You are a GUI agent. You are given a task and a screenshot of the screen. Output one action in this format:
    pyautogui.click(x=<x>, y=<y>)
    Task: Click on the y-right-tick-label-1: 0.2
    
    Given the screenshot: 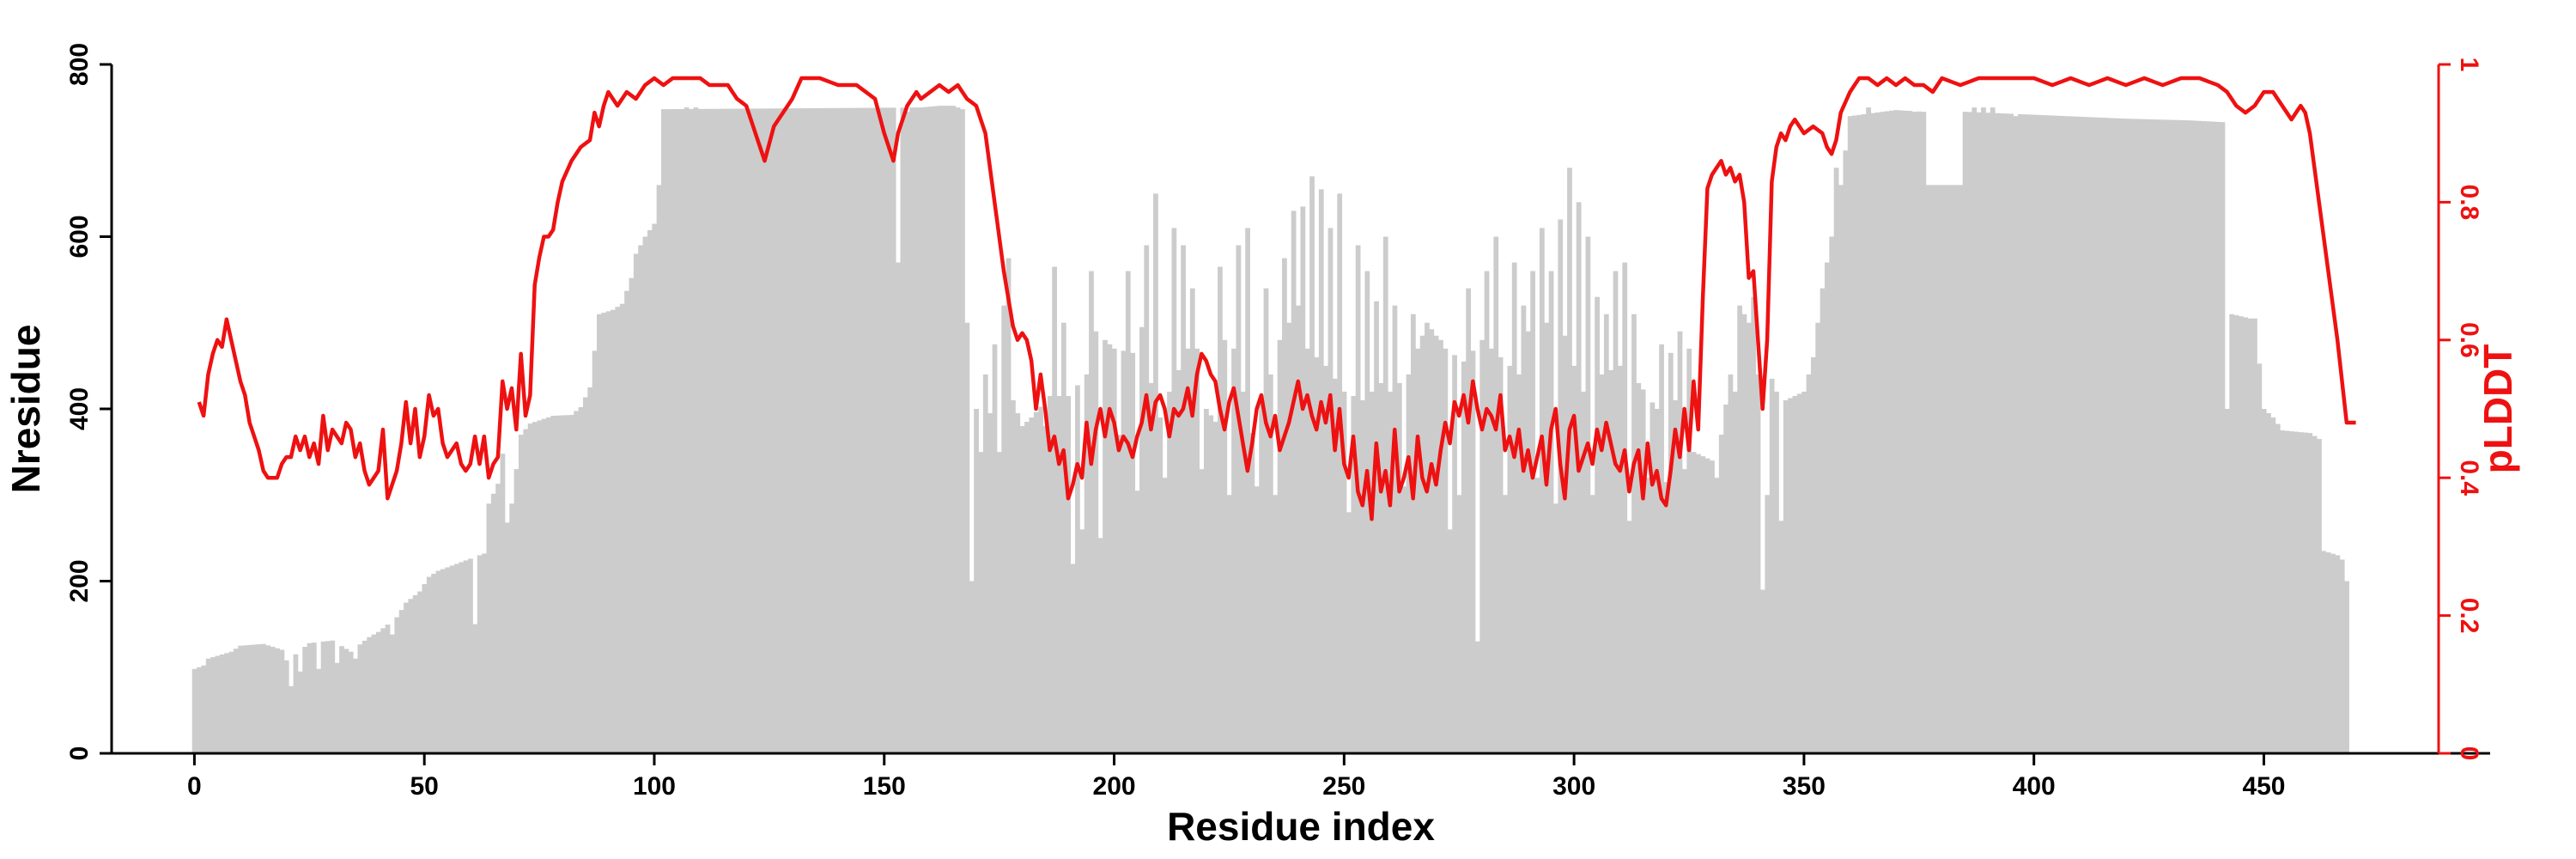 What is the action you would take?
    pyautogui.click(x=2469, y=616)
    